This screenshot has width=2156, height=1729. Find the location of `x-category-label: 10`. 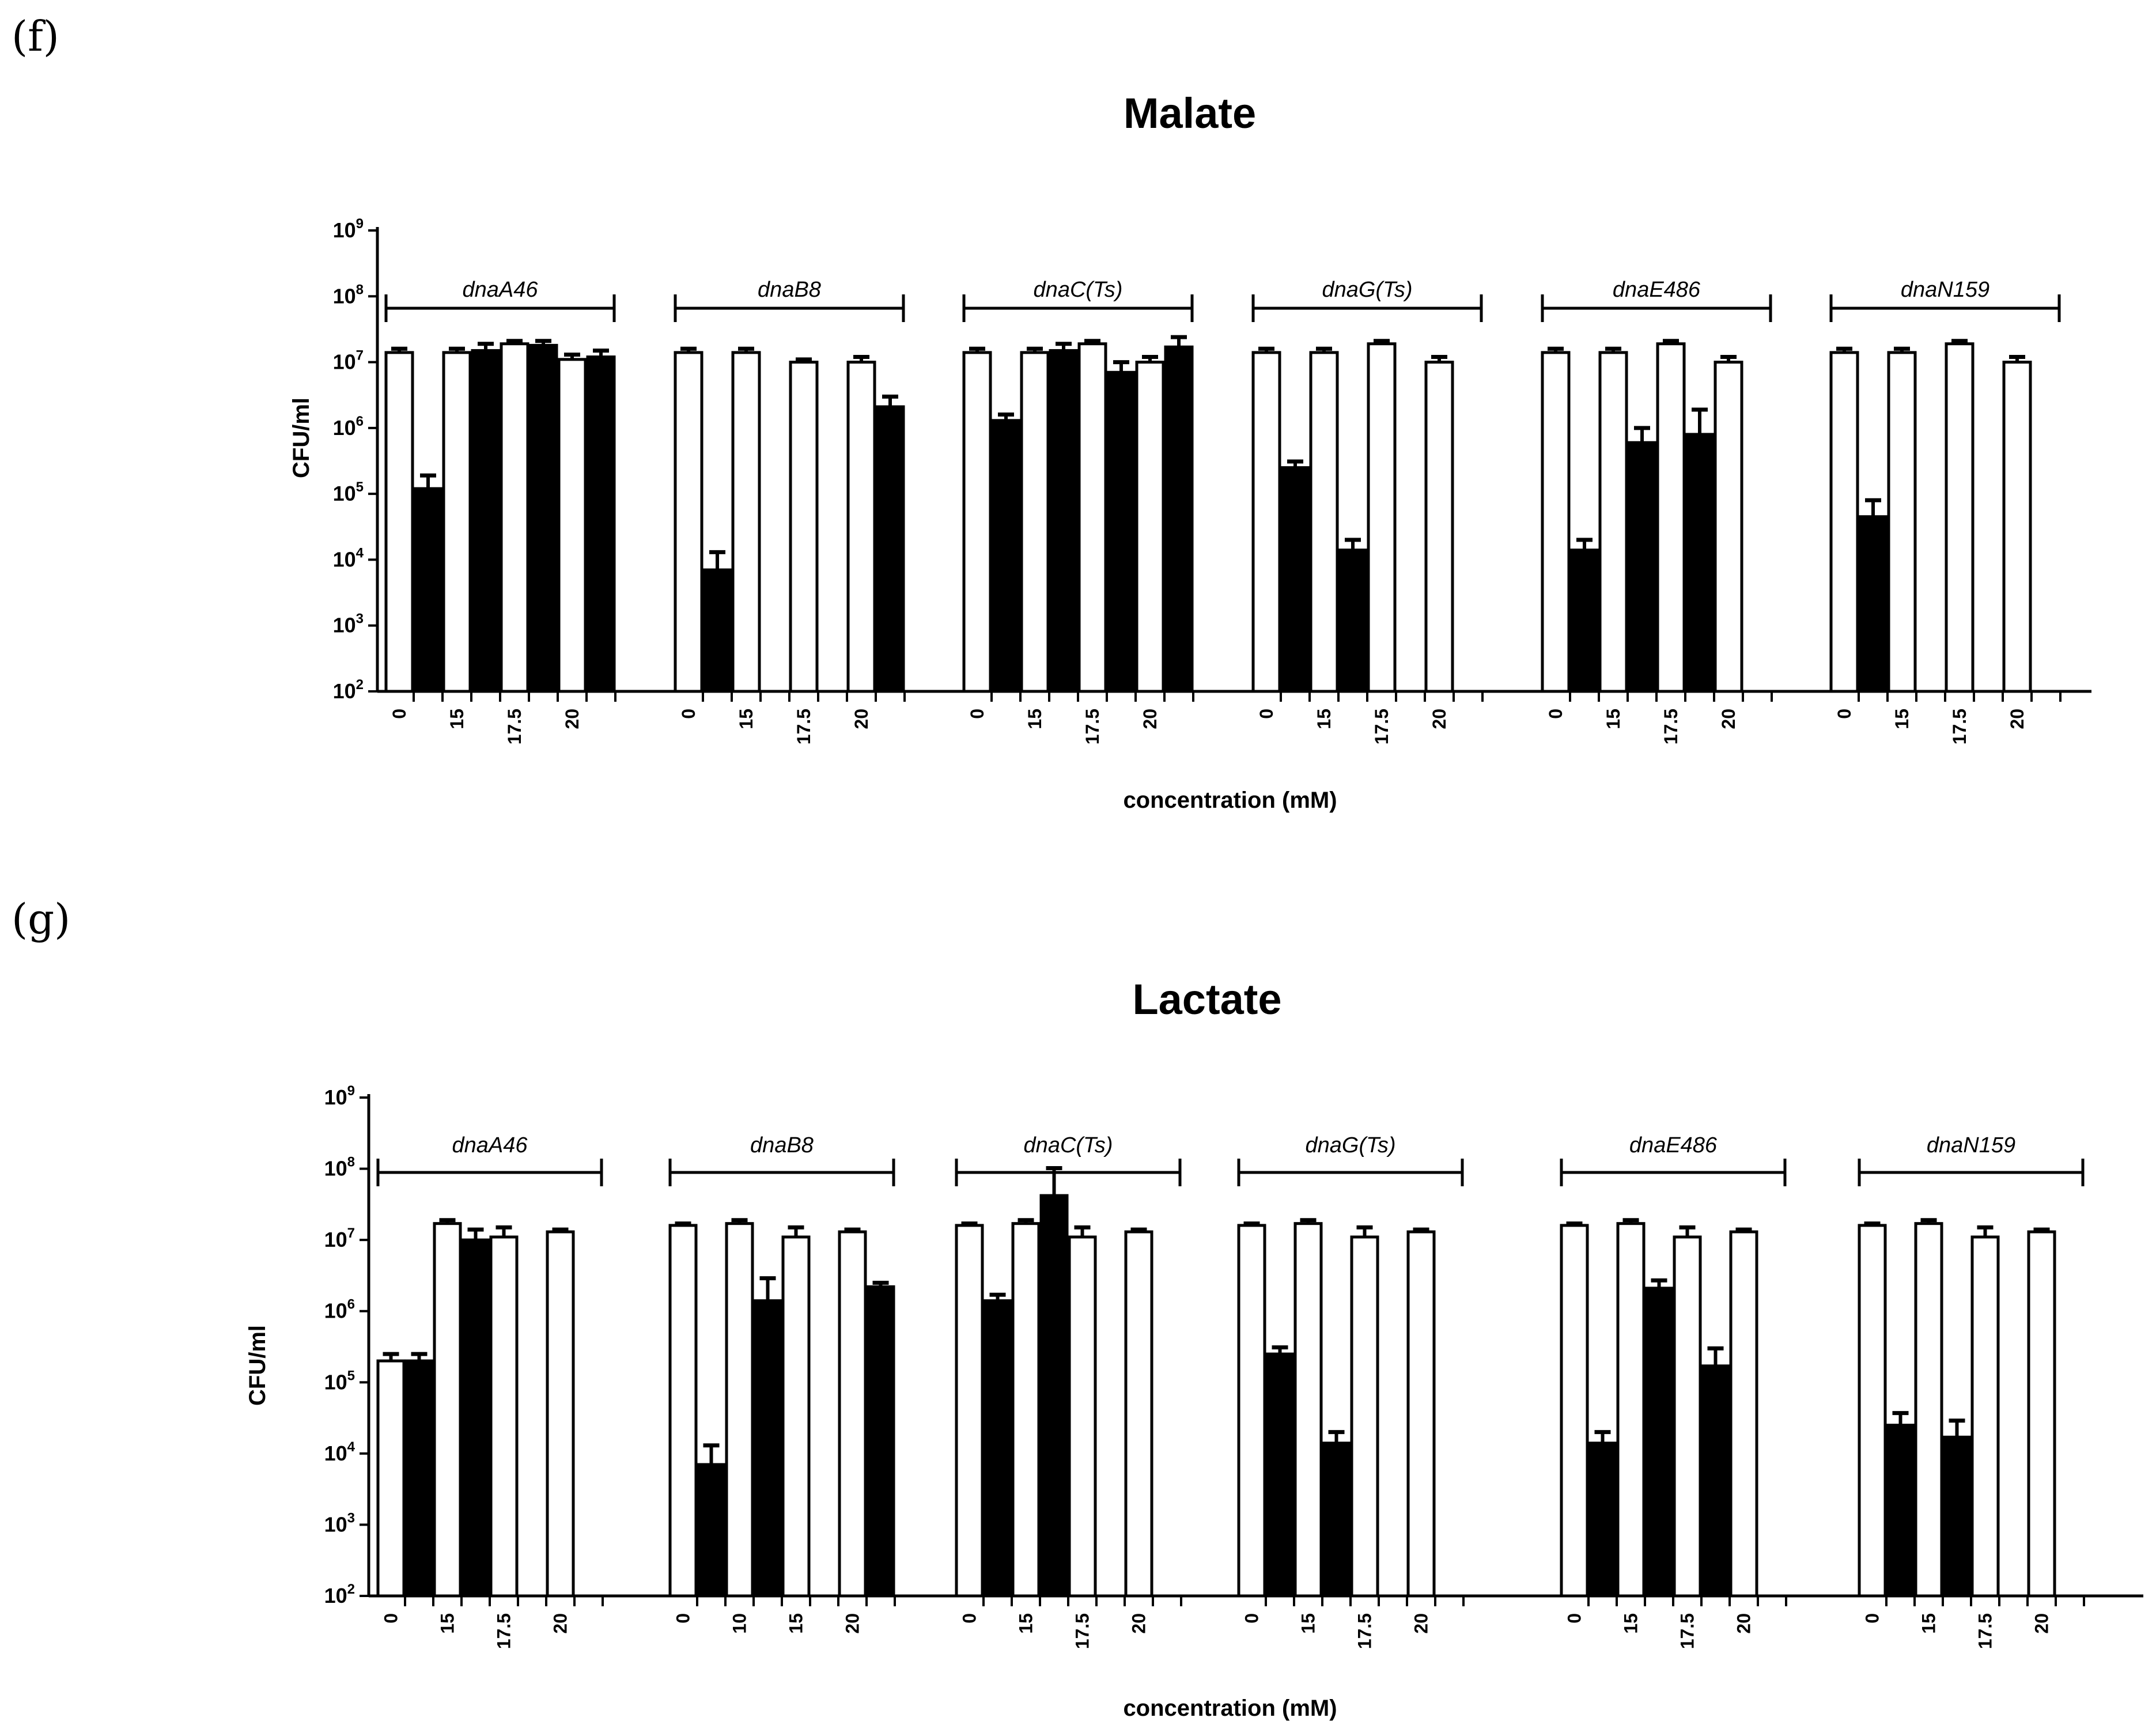

x-category-label: 10 is located at coordinates (740, 1623).